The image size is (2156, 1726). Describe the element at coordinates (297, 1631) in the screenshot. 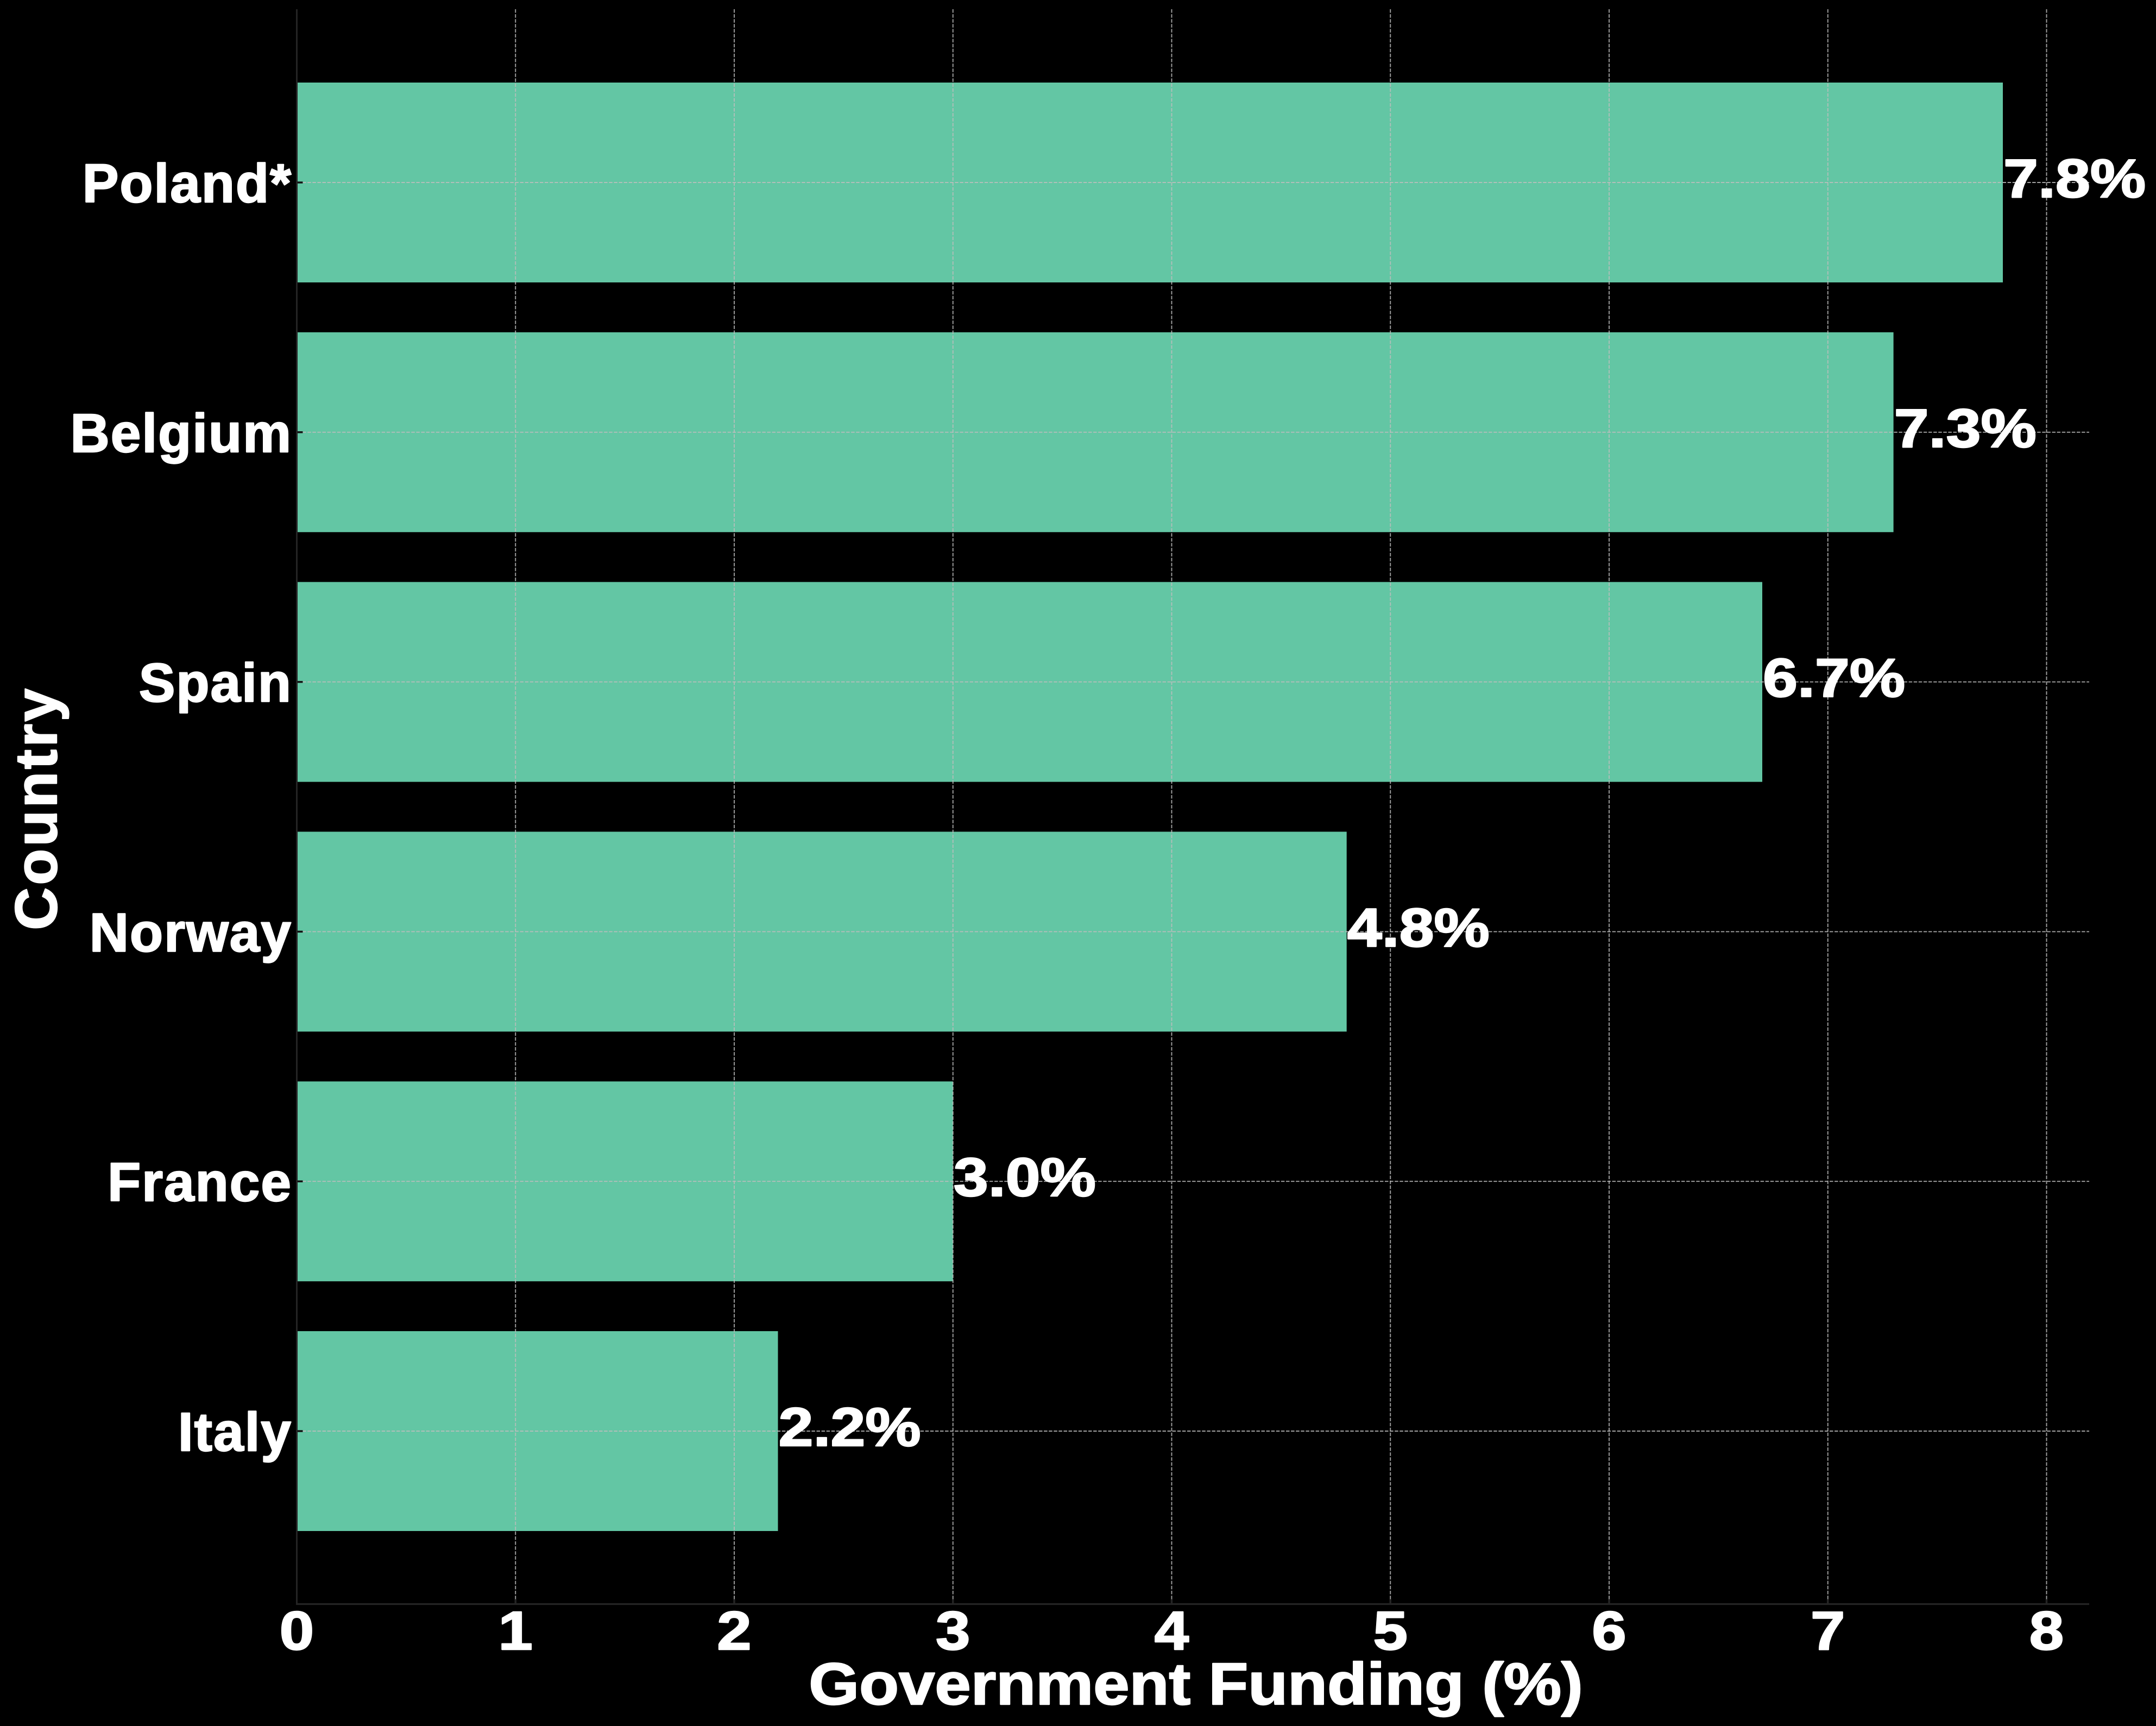

I see `svg-text: 0` at that location.